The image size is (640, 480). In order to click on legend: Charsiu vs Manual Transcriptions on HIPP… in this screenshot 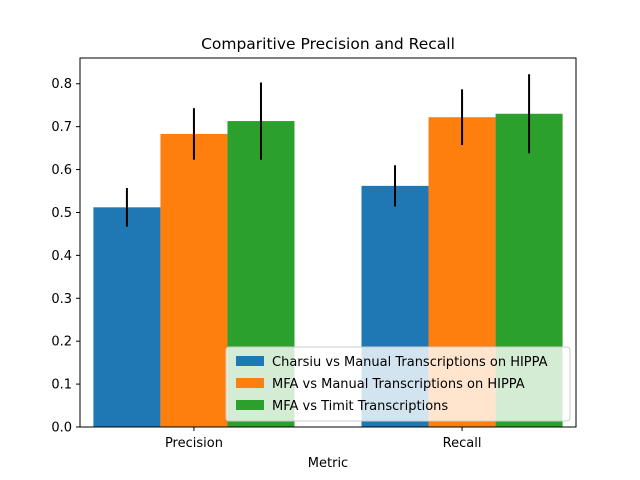, I will do `click(398, 384)`.